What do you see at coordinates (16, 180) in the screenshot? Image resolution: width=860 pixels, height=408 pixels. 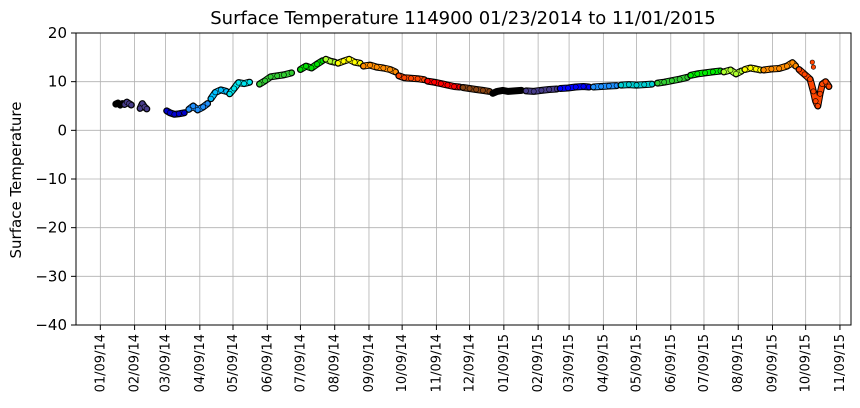 I see `y-axis-label: Surface Temperature` at bounding box center [16, 180].